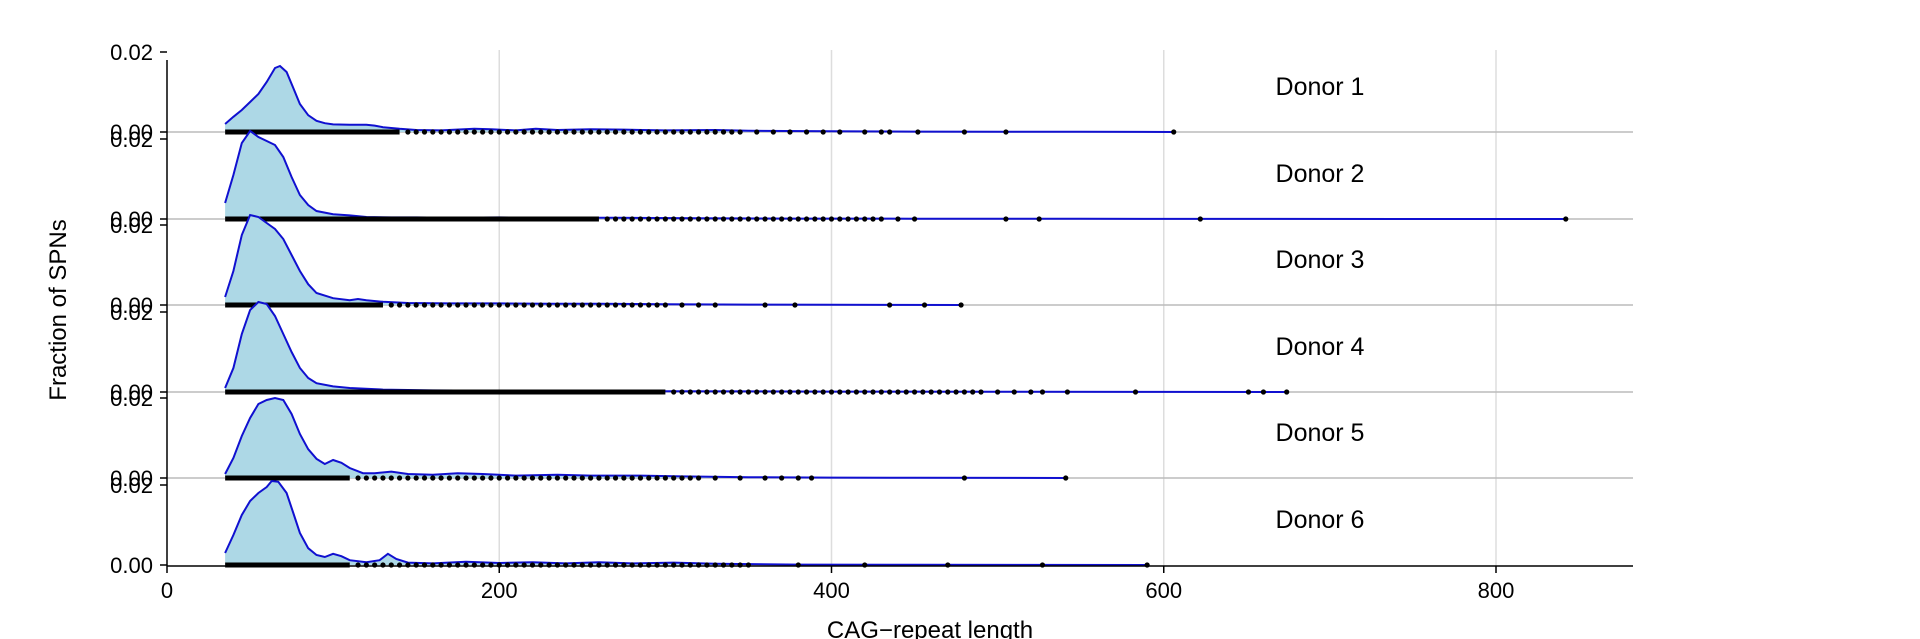 This screenshot has width=1920, height=639. I want to click on x-ticks: 0 200 400 600 800, so click(837, 584).